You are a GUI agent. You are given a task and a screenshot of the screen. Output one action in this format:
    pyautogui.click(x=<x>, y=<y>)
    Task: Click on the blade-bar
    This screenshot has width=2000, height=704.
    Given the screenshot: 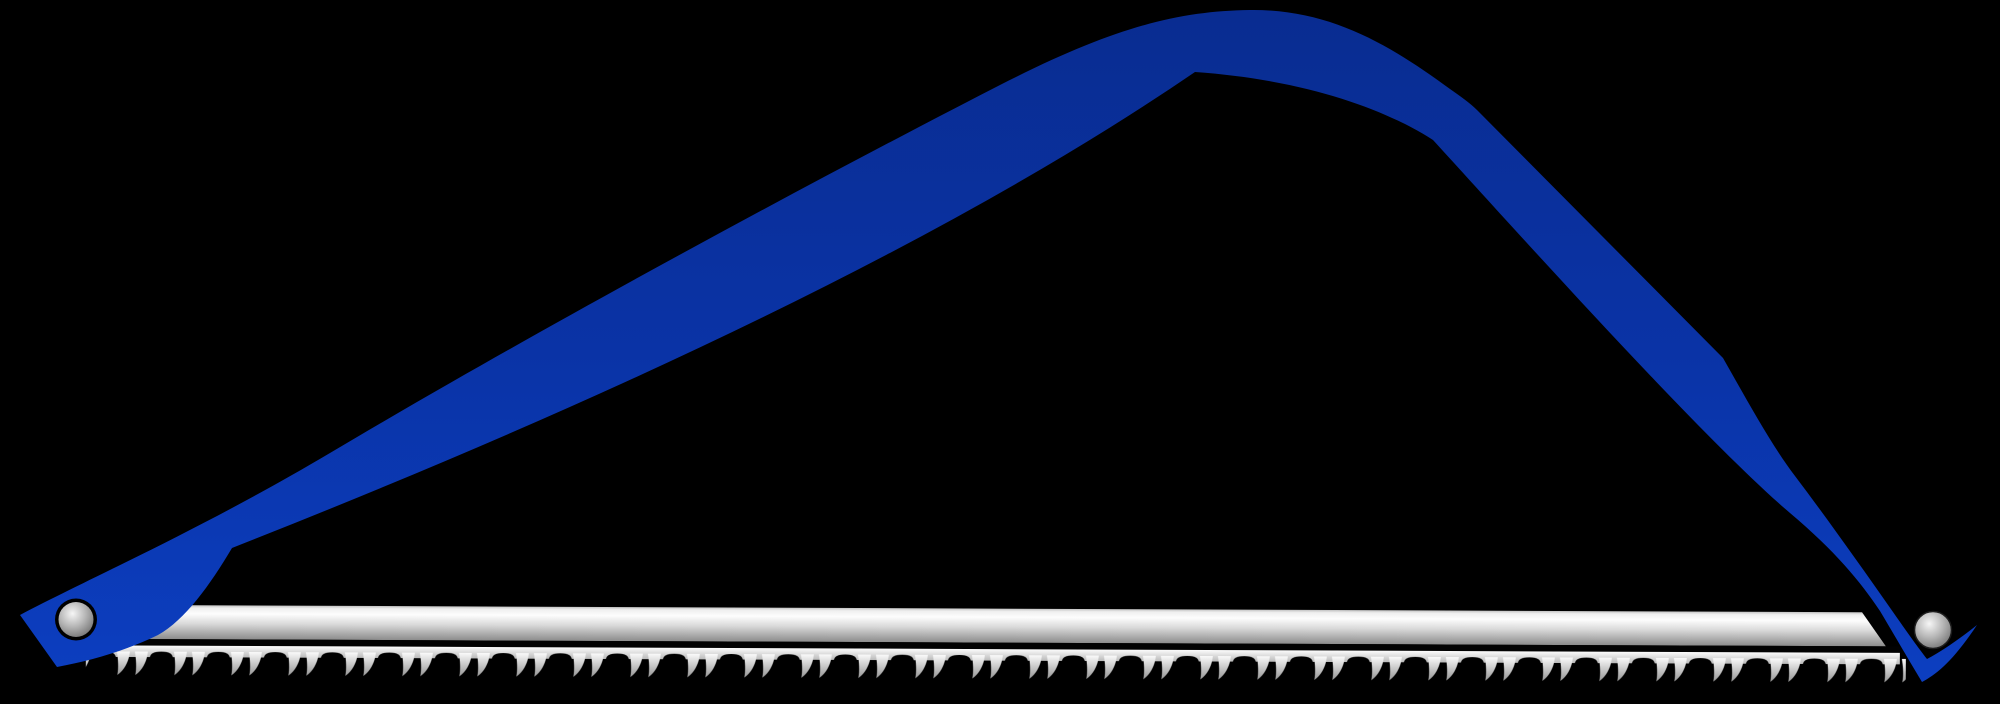 What is the action you would take?
    pyautogui.click(x=1001, y=626)
    